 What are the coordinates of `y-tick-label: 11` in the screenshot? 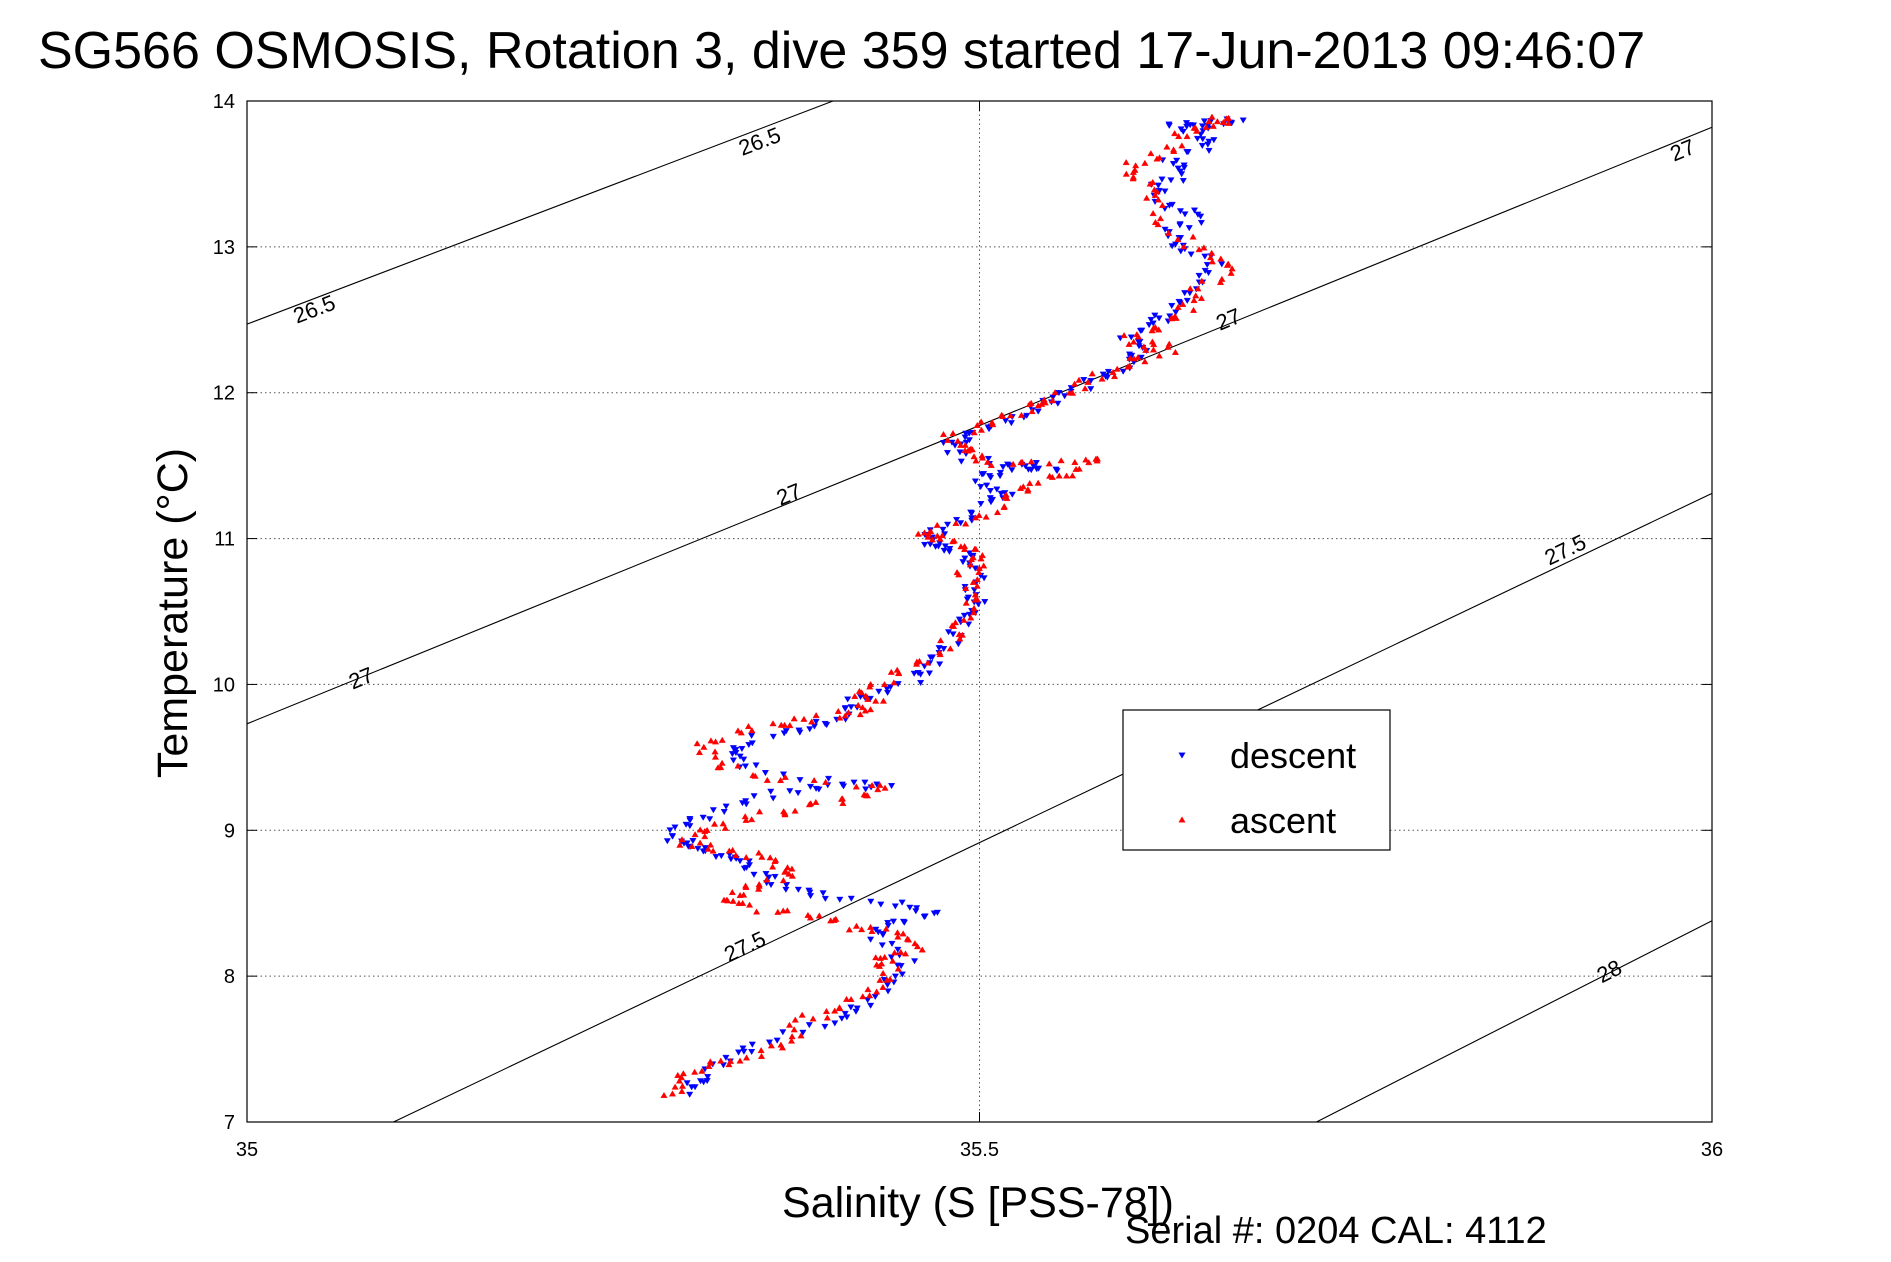 It's located at (224, 540).